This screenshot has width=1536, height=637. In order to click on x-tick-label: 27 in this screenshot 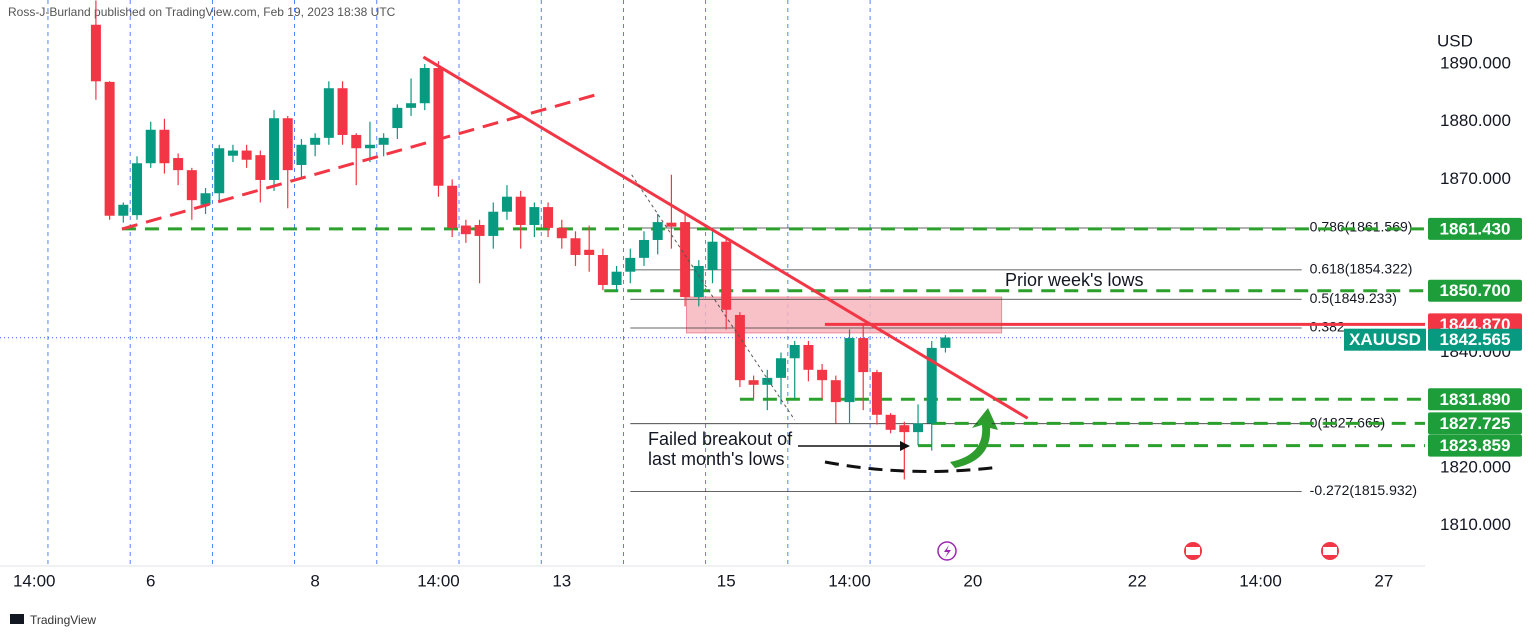, I will do `click(1383, 580)`.